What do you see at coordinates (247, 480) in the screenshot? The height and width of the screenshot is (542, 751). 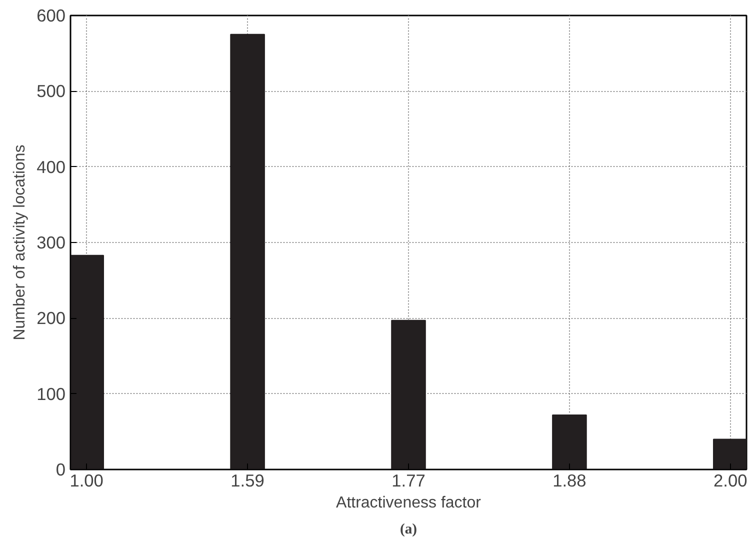 I see `x-tick-label: 1.59` at bounding box center [247, 480].